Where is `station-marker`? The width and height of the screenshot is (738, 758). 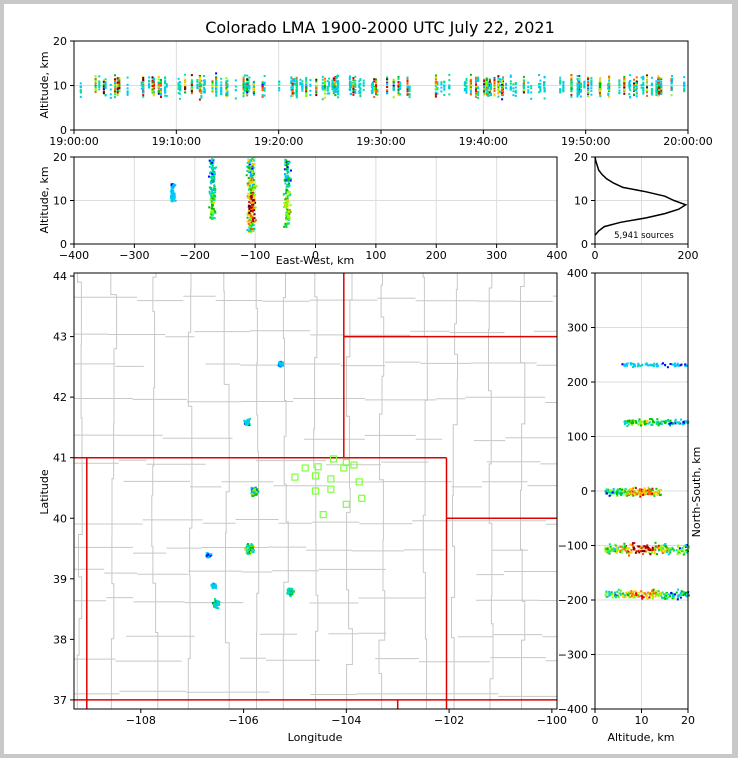
station-marker is located at coordinates (346, 504).